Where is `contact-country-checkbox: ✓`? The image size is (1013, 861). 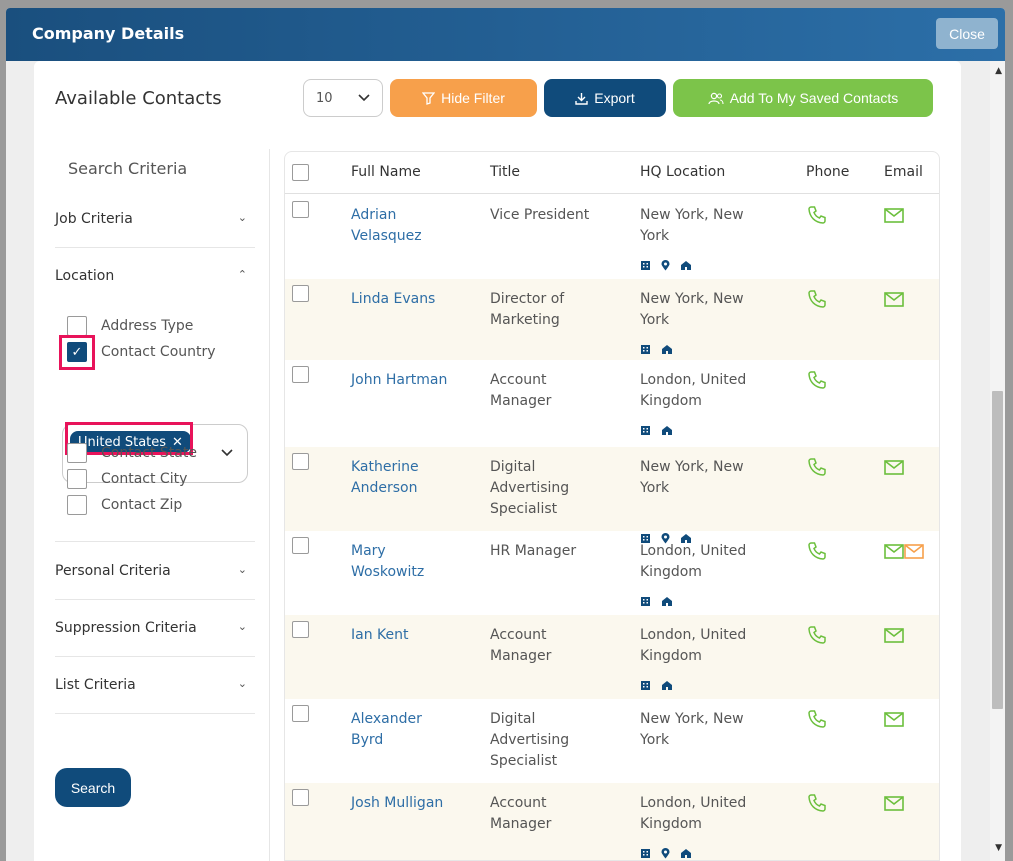
contact-country-checkbox: ✓ is located at coordinates (77, 352).